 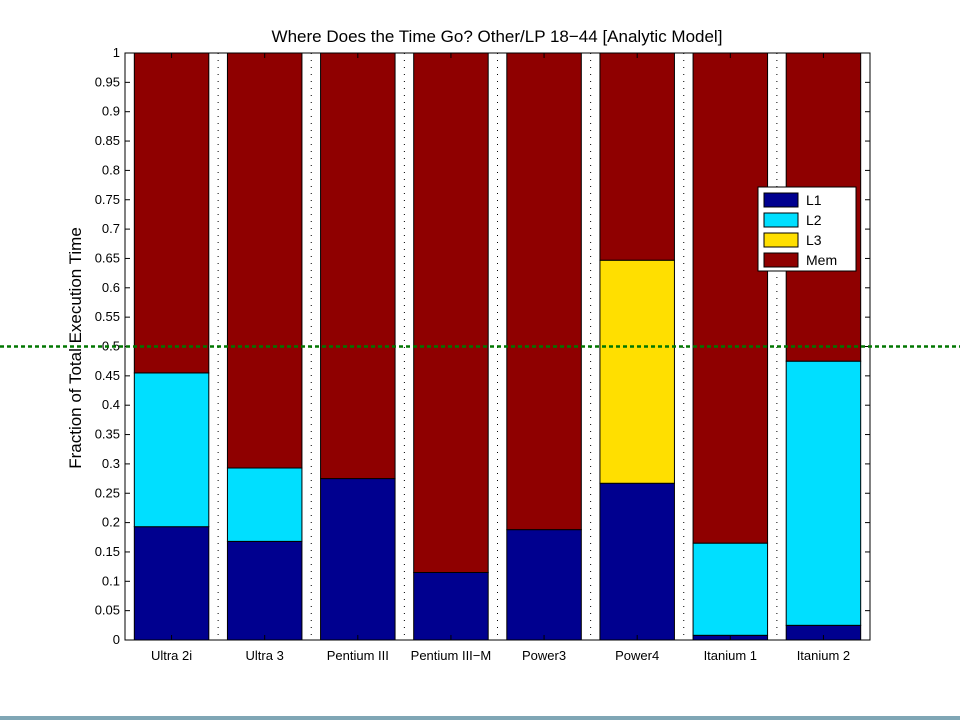 I want to click on y-tick-label-13: 0.65, so click(x=107, y=257).